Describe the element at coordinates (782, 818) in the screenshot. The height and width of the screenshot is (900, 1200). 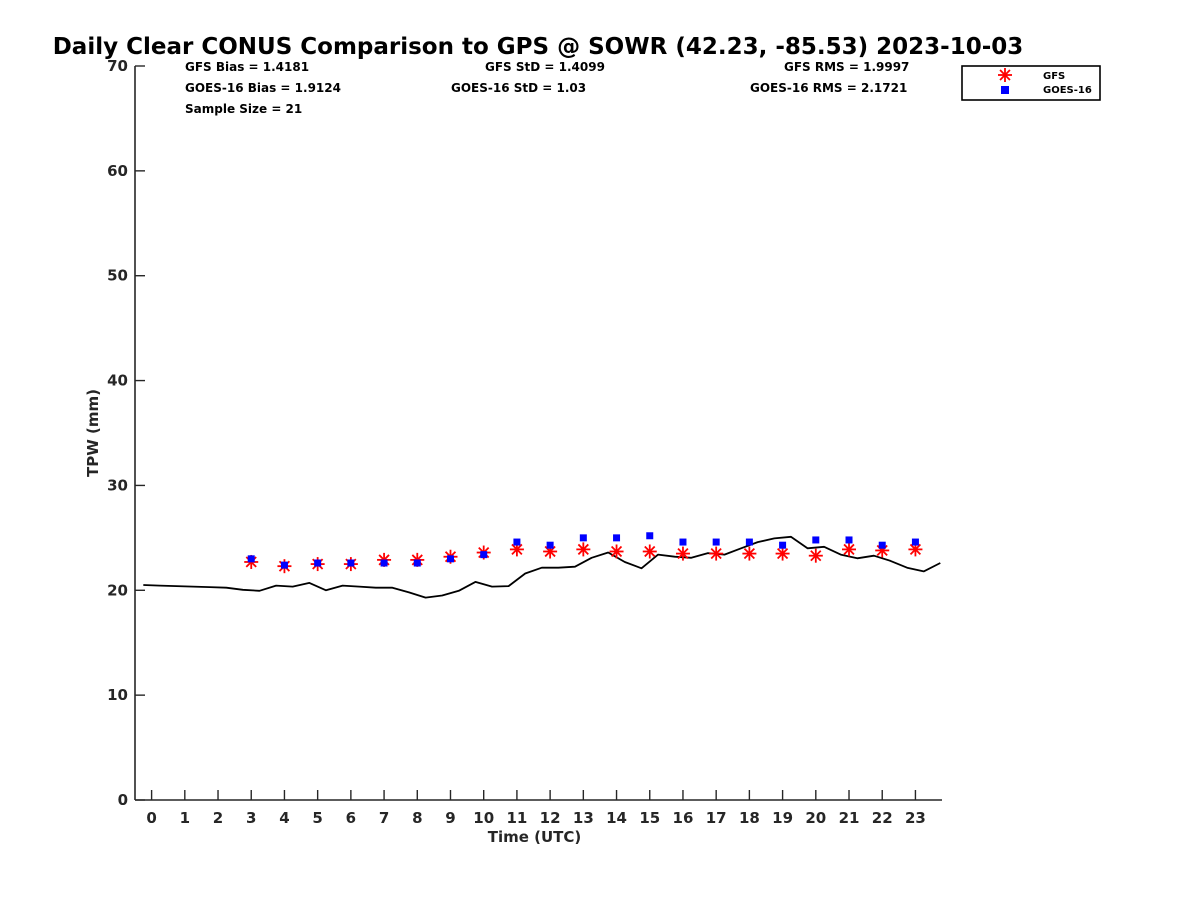
I see `x-tick-label: 19` at that location.